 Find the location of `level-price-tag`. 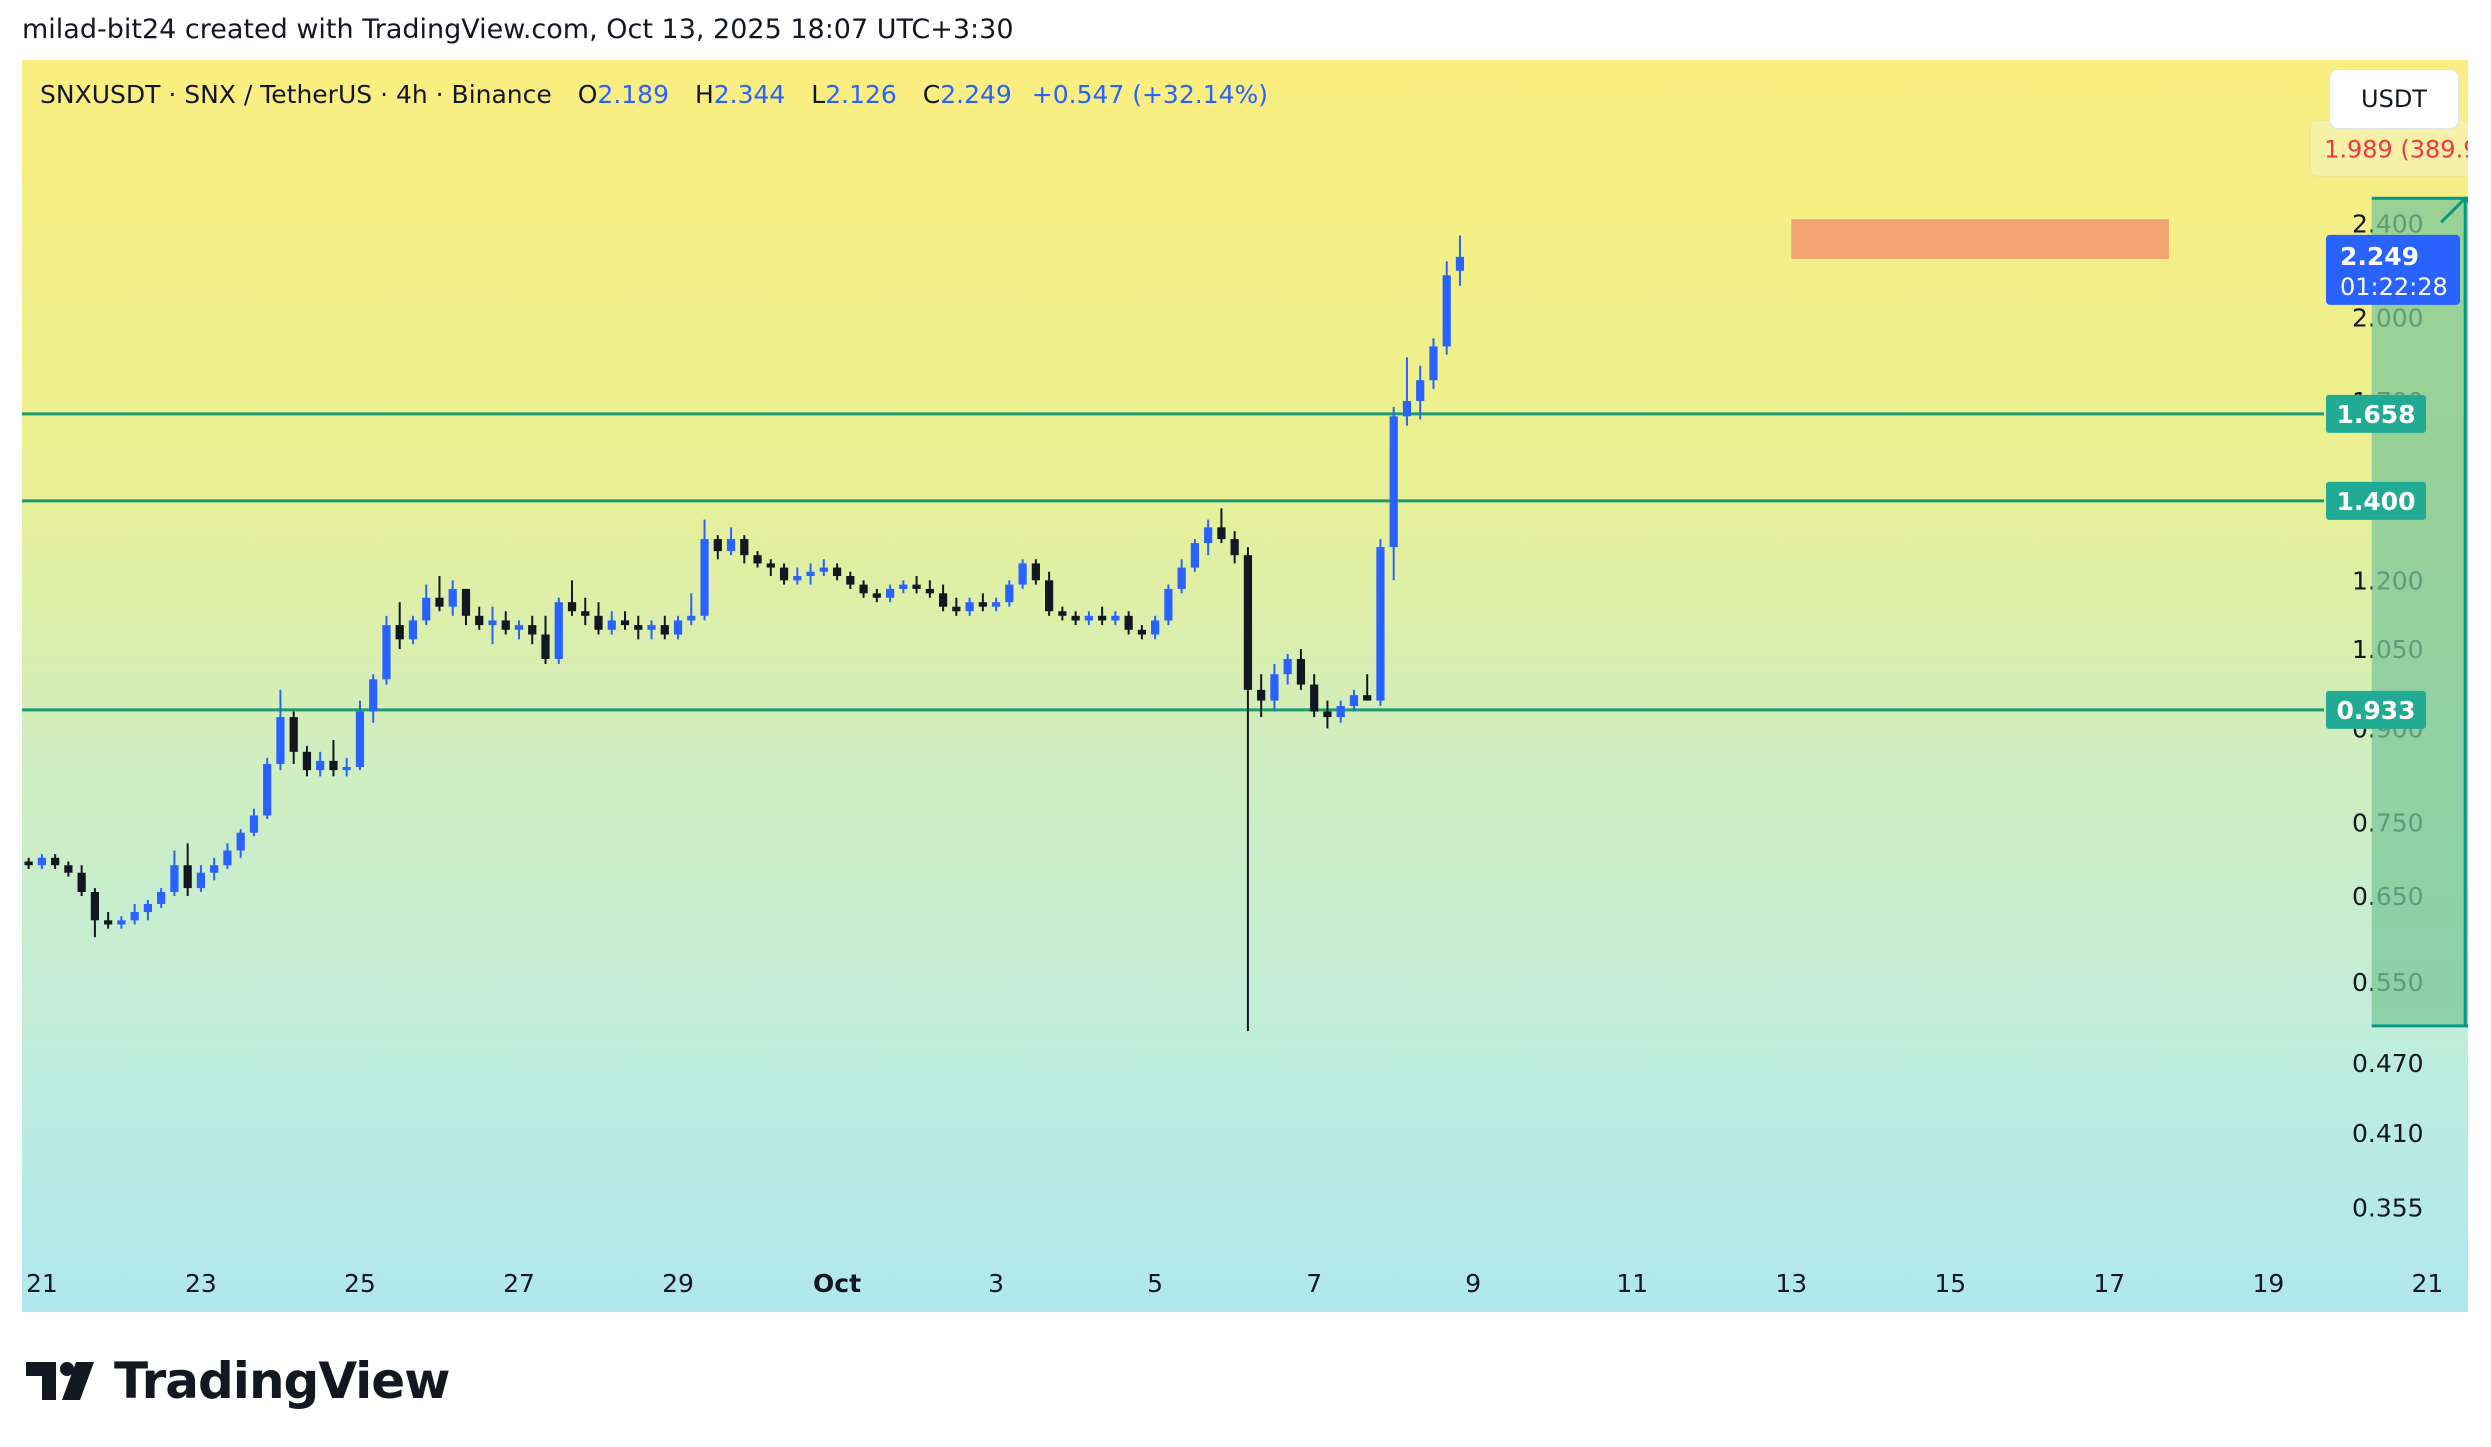

level-price-tag is located at coordinates (2376, 413).